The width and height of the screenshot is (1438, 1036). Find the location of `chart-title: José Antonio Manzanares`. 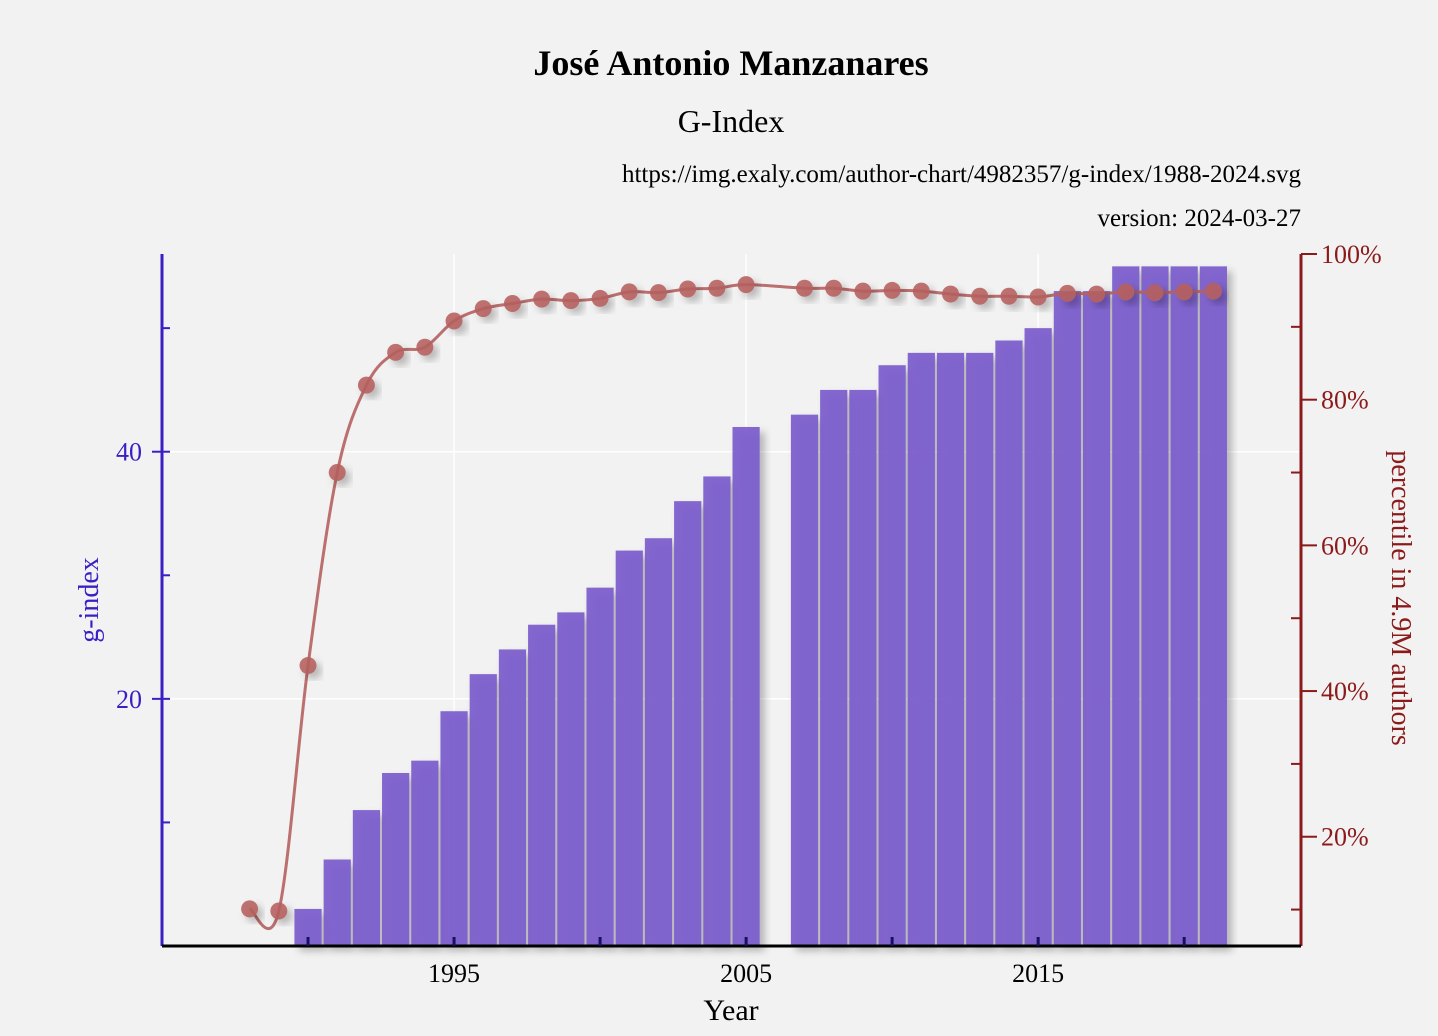

chart-title: José Antonio Manzanares is located at coordinates (730, 63).